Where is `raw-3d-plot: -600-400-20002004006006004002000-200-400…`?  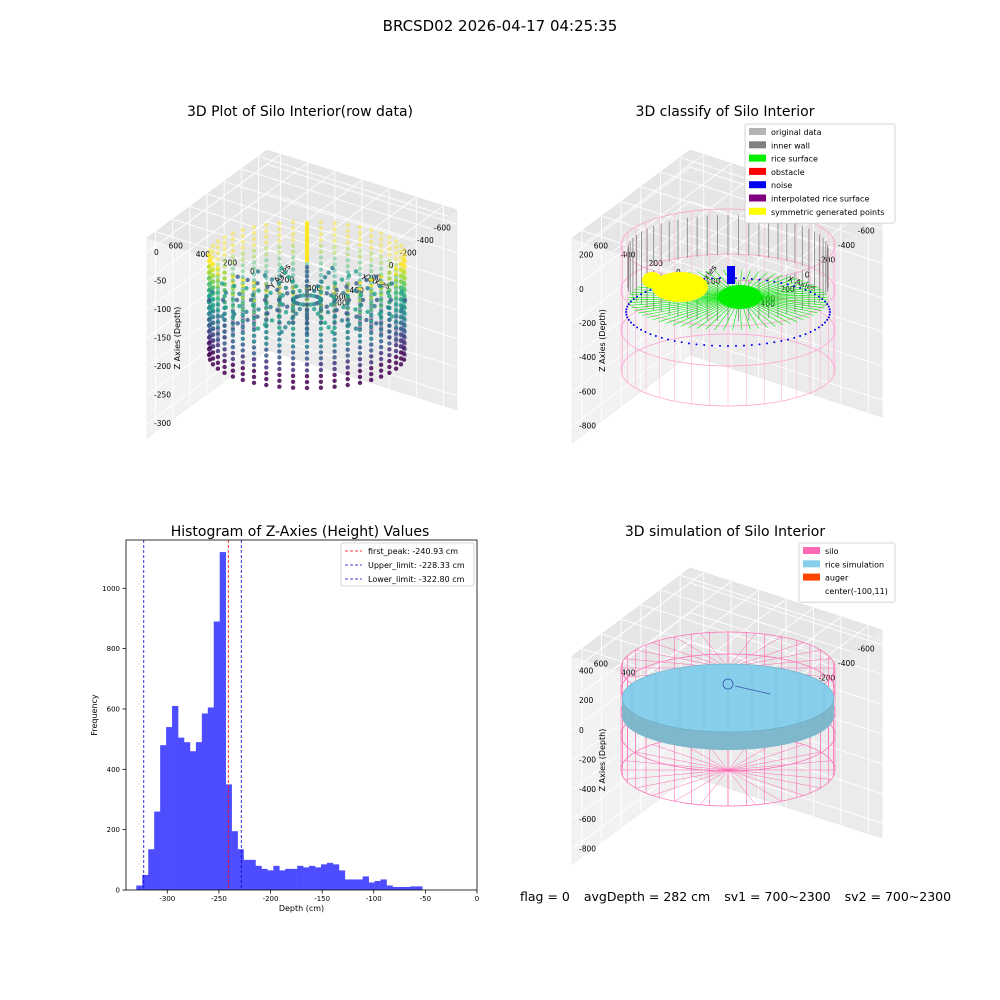 raw-3d-plot: -600-400-20002004006006004002000-200-400… is located at coordinates (302, 294).